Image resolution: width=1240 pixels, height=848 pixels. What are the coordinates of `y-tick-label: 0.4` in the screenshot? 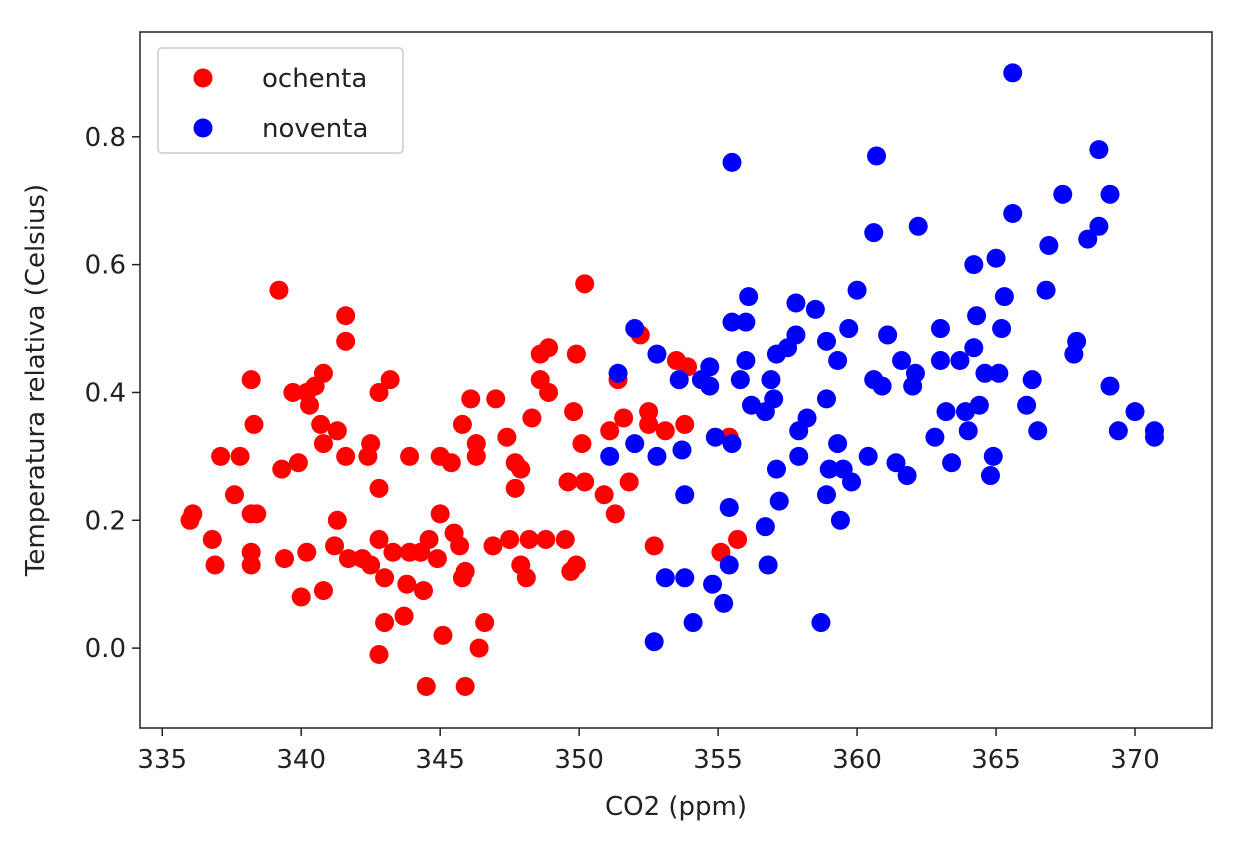 It's located at (105, 393).